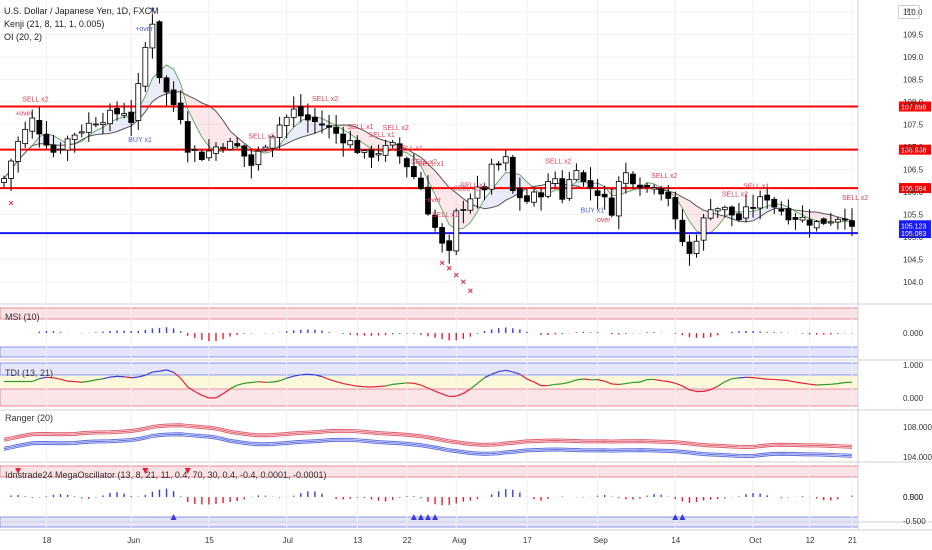 This screenshot has width=932, height=550. What do you see at coordinates (140, 140) in the screenshot?
I see `signal-label: BUY x1` at bounding box center [140, 140].